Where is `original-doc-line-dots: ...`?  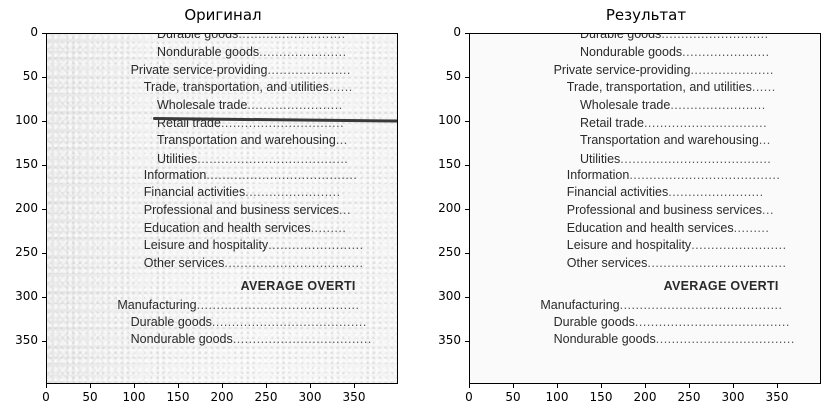
original-doc-line-dots: ... is located at coordinates (345, 210).